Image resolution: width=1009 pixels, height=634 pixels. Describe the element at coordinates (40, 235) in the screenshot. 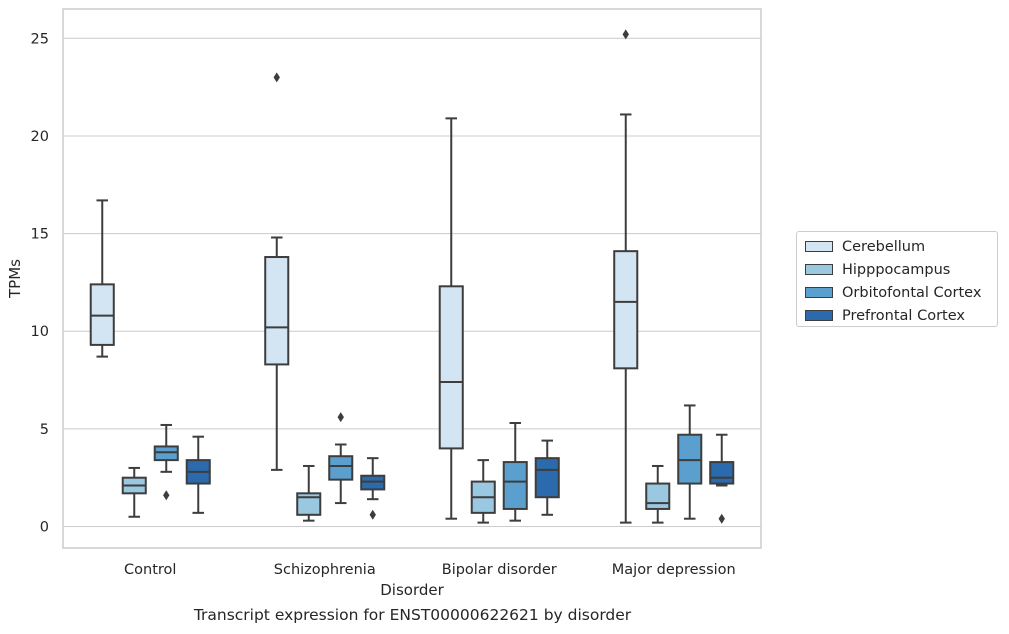

I see `y-tick-label: 15` at that location.